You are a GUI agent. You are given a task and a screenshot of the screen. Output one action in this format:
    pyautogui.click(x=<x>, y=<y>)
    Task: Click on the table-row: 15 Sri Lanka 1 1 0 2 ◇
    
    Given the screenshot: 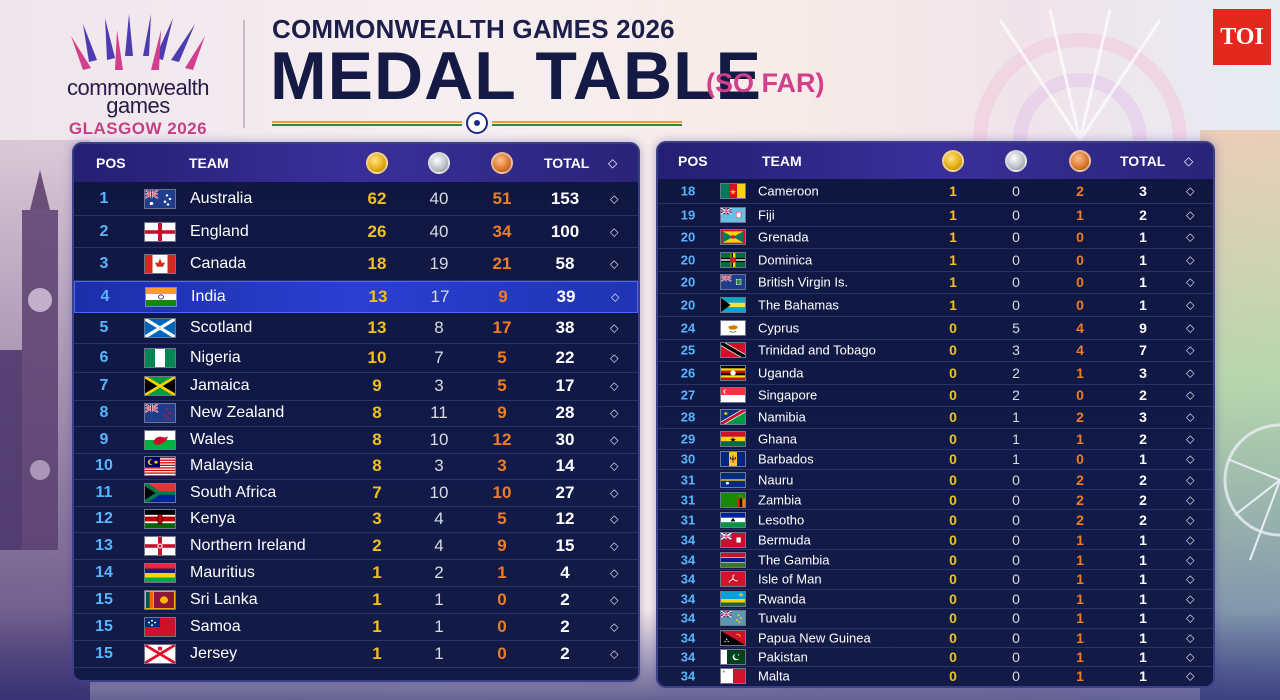 What is the action you would take?
    pyautogui.click(x=356, y=600)
    